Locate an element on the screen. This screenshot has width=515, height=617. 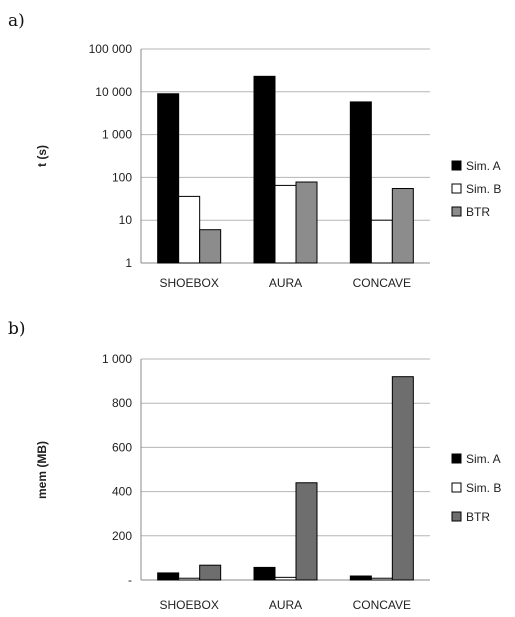
y-tick-label: 800 is located at coordinates (122, 403).